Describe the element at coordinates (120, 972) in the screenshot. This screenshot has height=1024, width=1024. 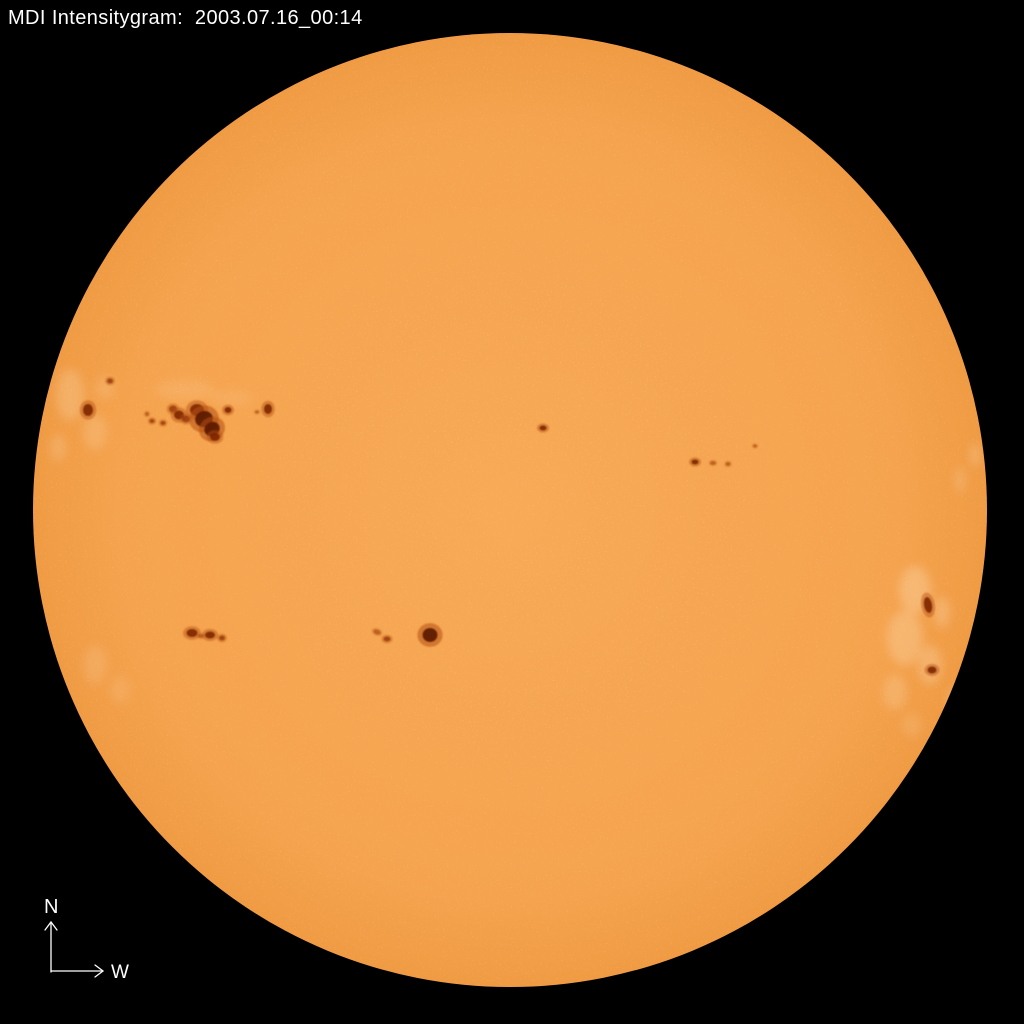
I see `compass-west-label: W` at that location.